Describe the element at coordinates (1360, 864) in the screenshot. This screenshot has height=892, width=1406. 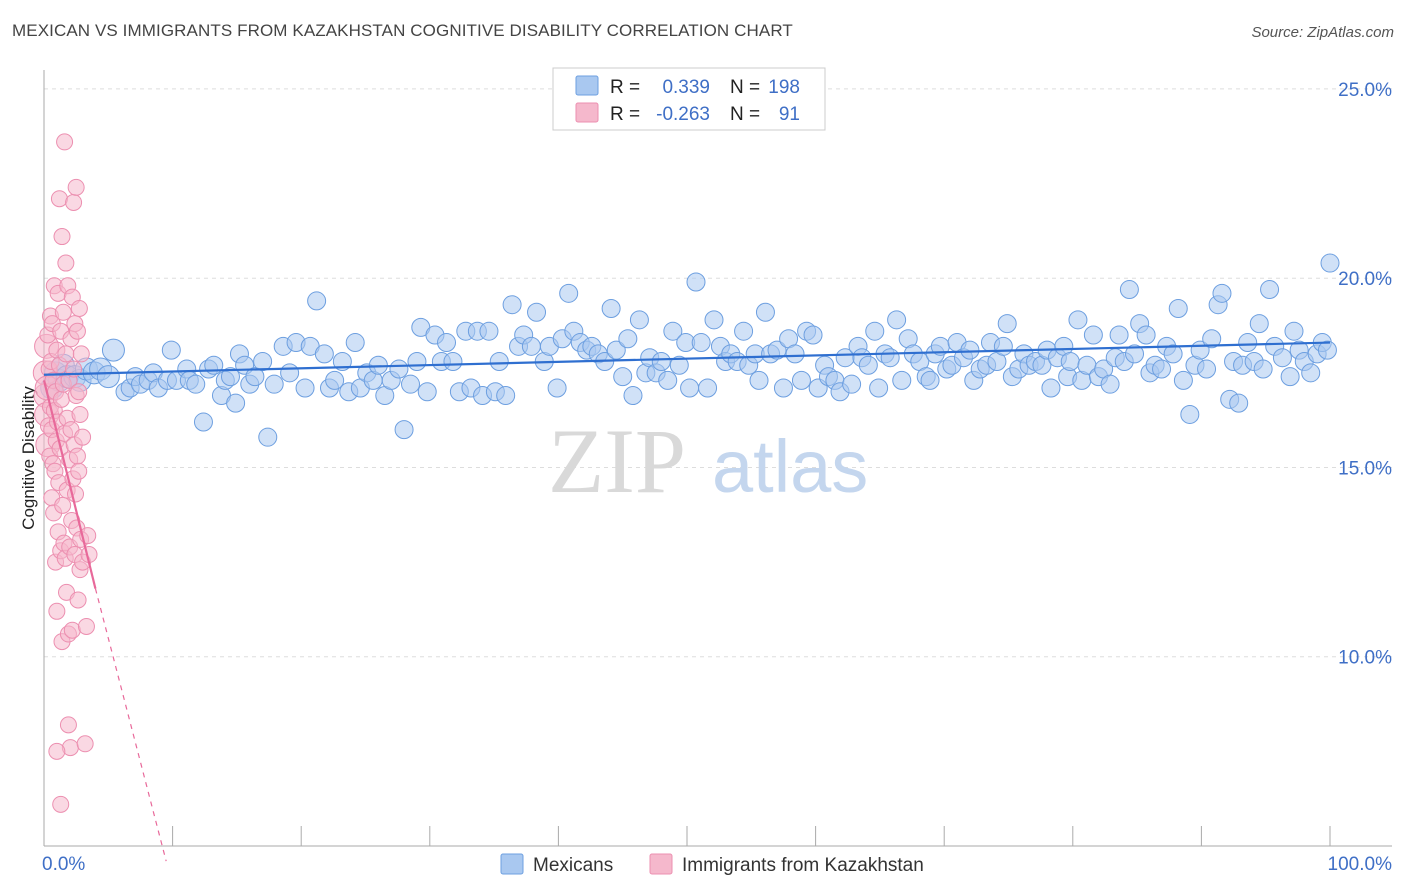
I see `x-tick-label-right: 100.0%` at that location.